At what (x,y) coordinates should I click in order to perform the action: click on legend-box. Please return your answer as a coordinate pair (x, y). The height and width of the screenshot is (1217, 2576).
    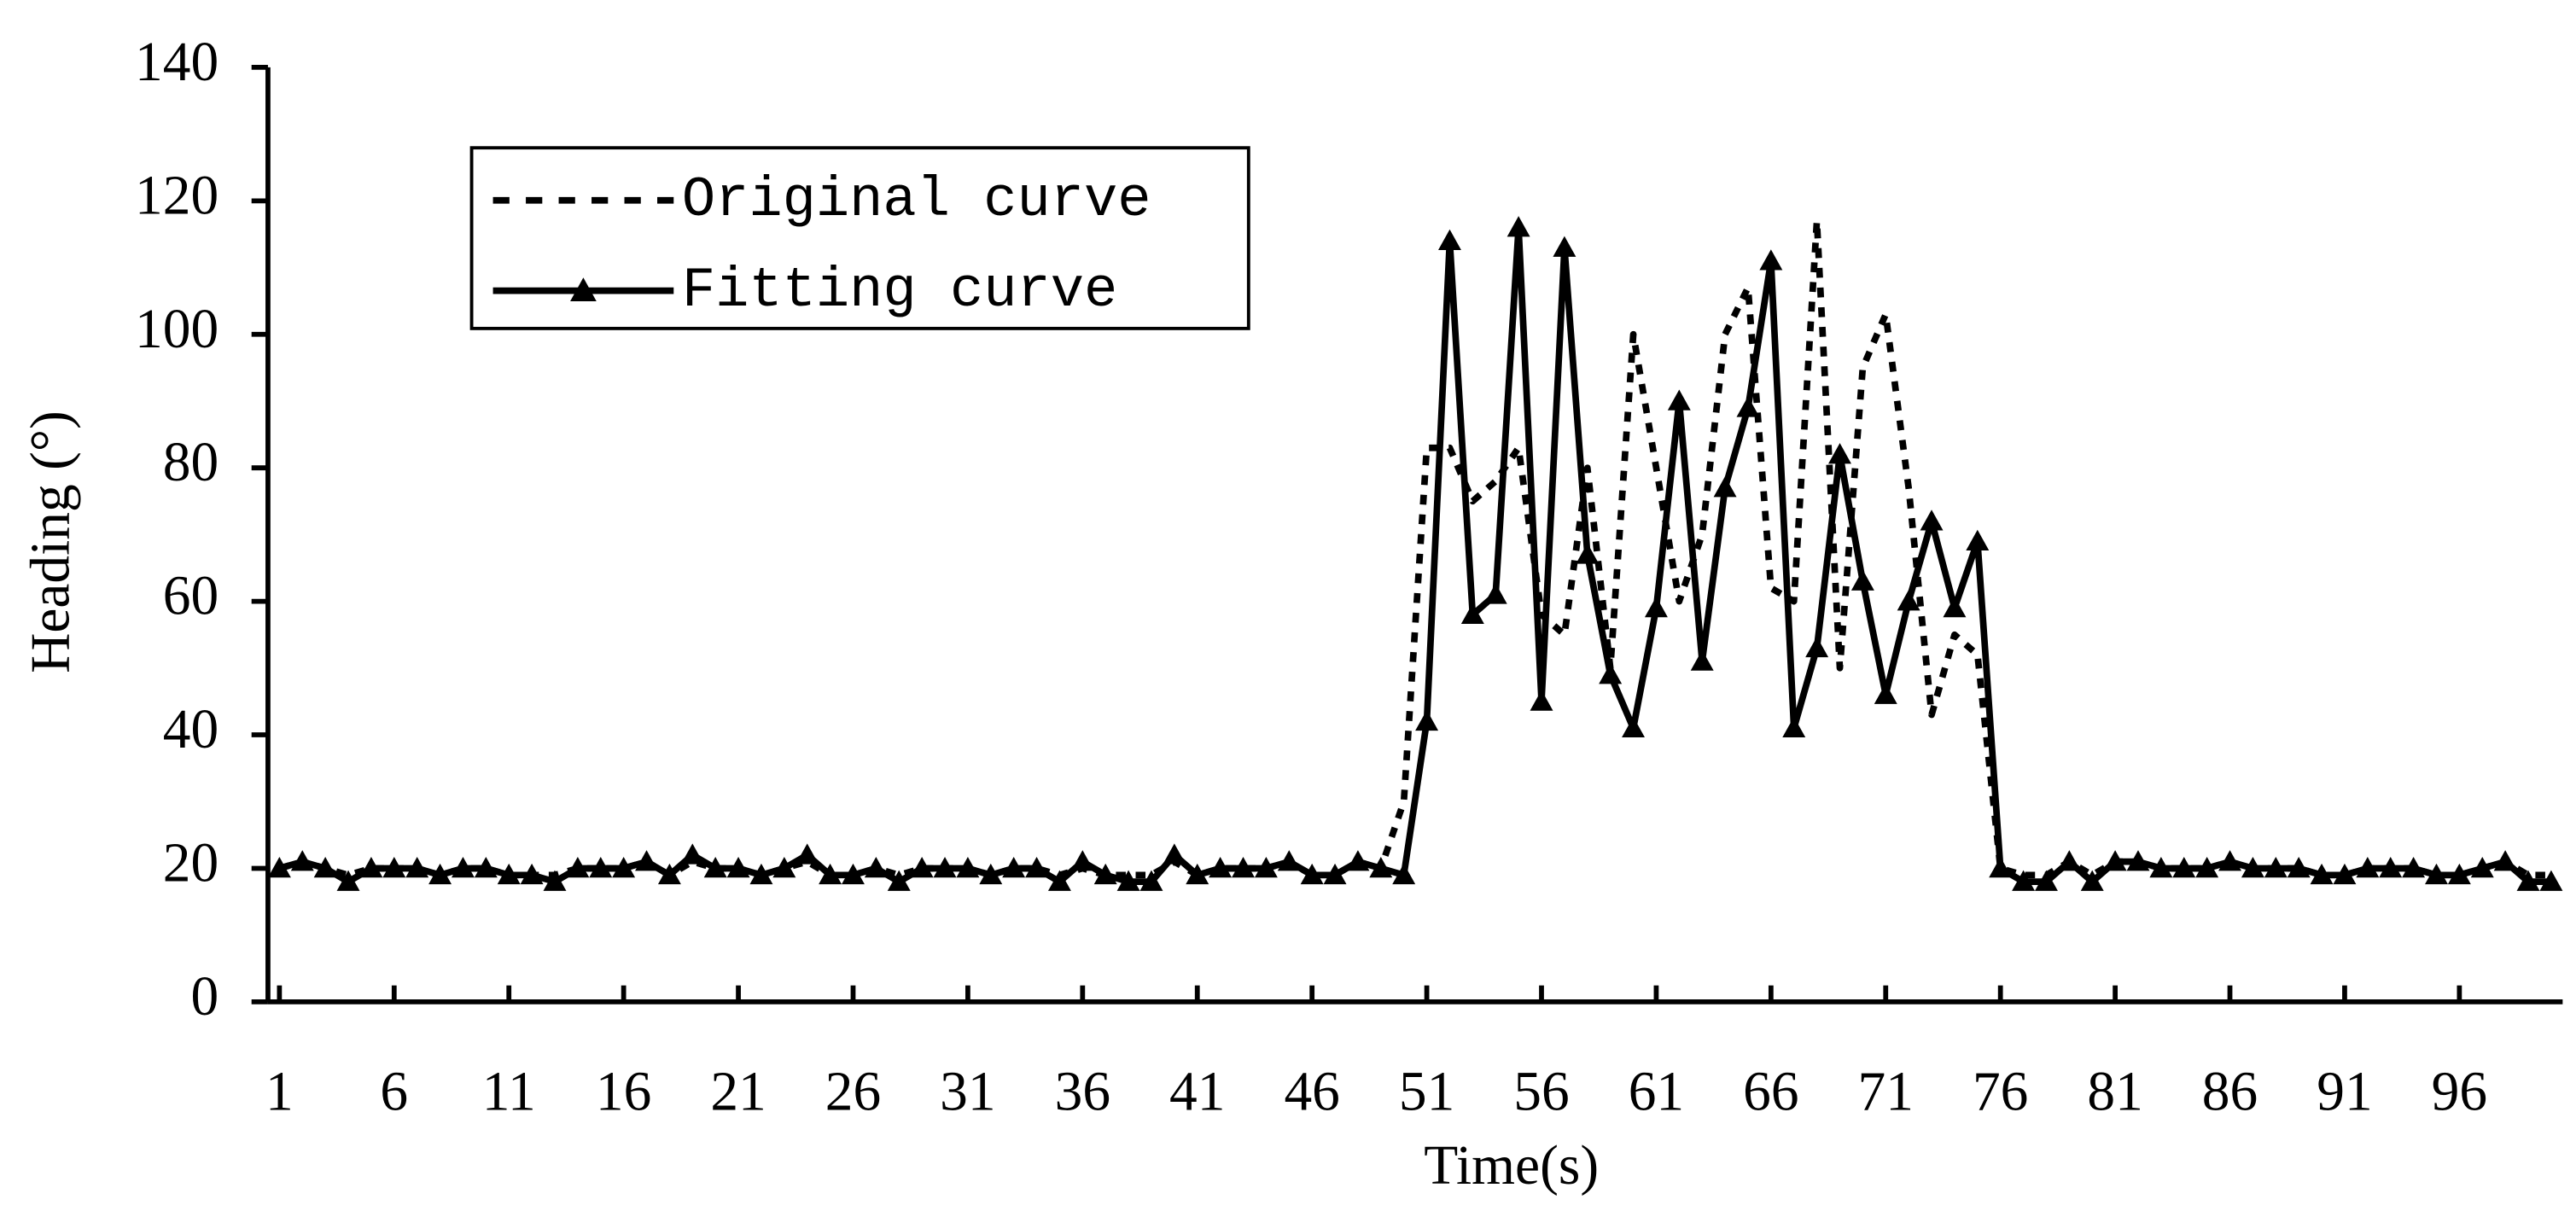
    Looking at the image, I should click on (859, 238).